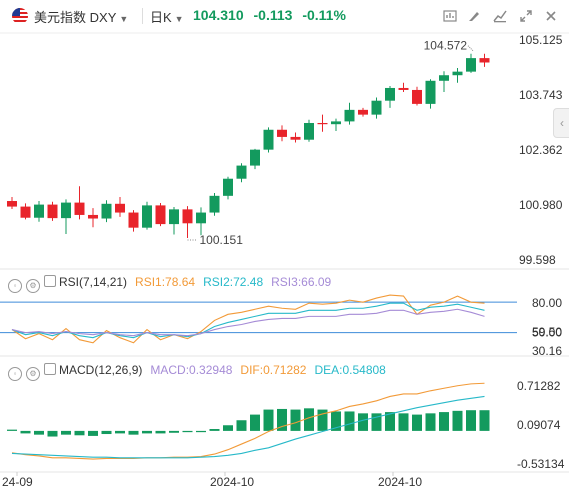 This screenshot has width=569, height=493. What do you see at coordinates (446, 46) in the screenshot?
I see `high-annotation: 104.572` at bounding box center [446, 46].